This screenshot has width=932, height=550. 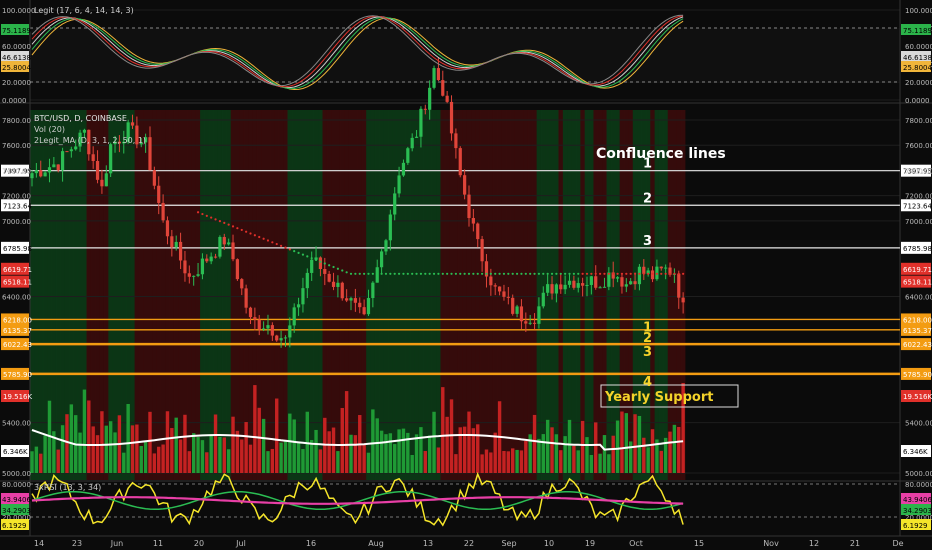 What do you see at coordinates (647, 198) in the screenshot?
I see `confluence-number: 2` at bounding box center [647, 198].